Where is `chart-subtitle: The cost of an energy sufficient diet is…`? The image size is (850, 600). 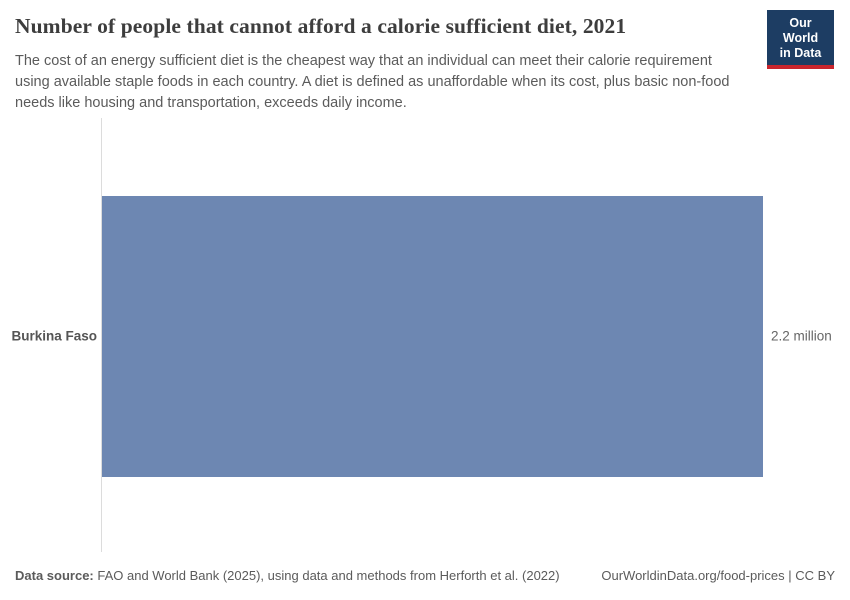
chart-subtitle: The cost of an energy sufficient diet is… is located at coordinates (372, 82).